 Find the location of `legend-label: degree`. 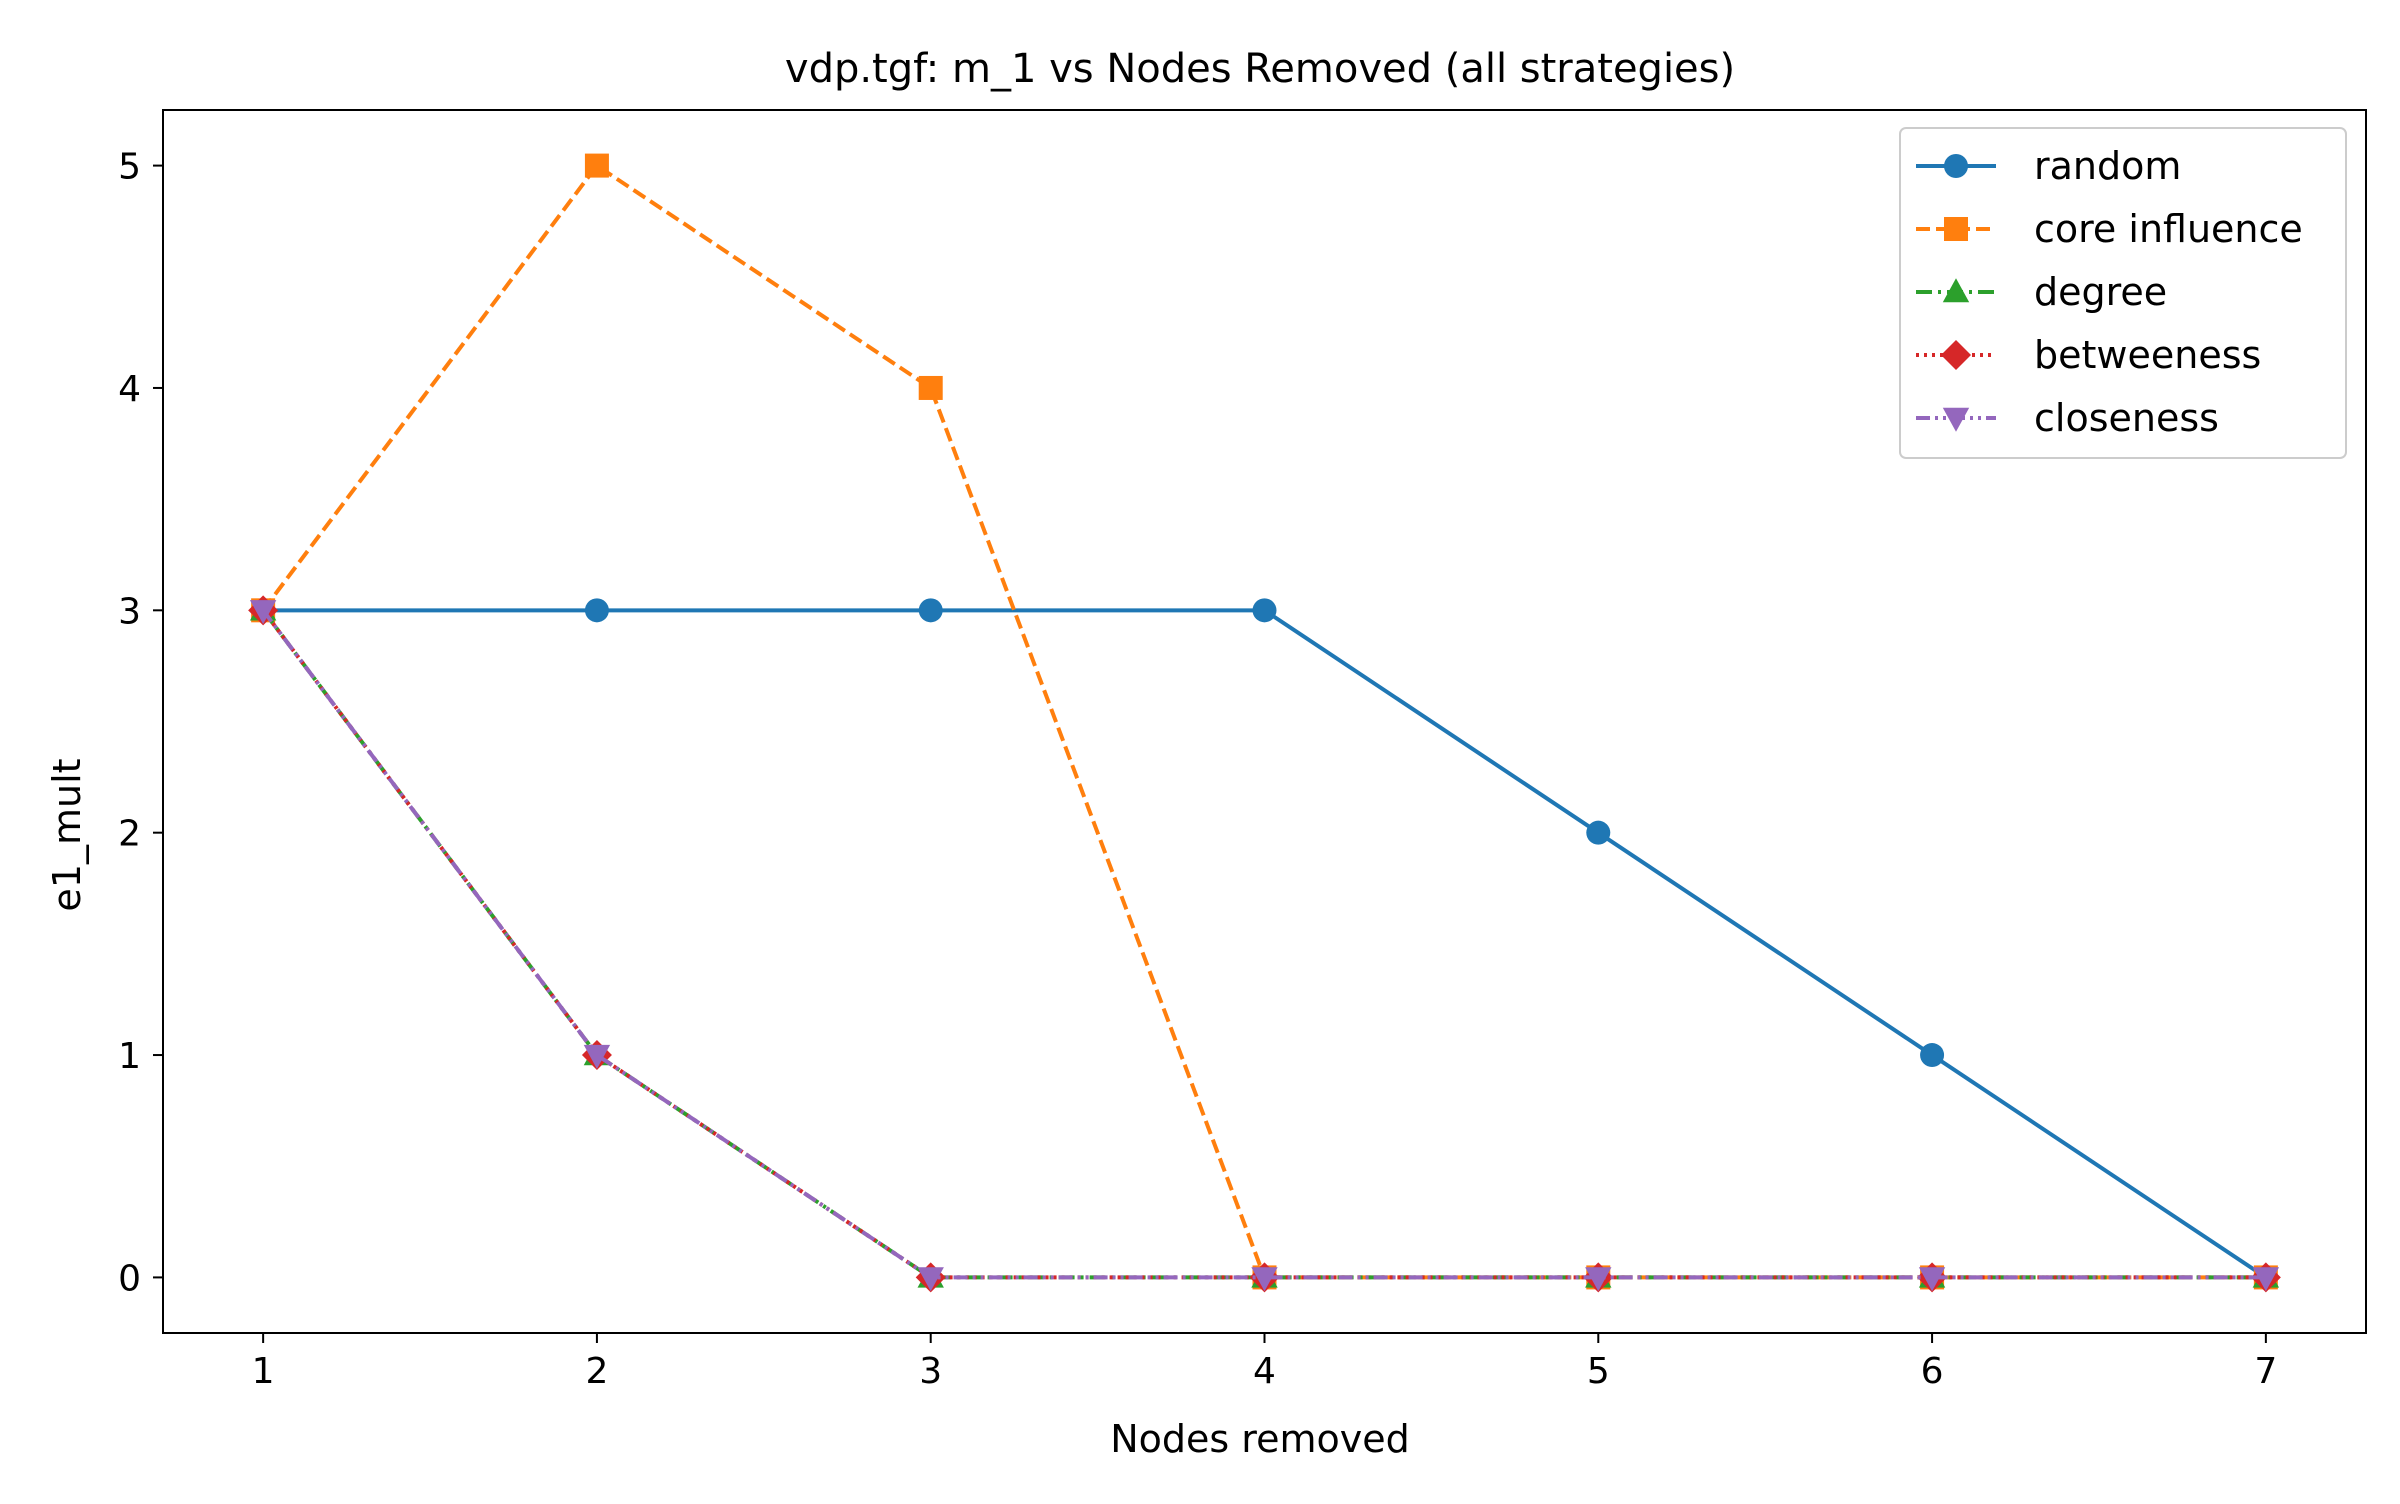

legend-label: degree is located at coordinates (2100, 292).